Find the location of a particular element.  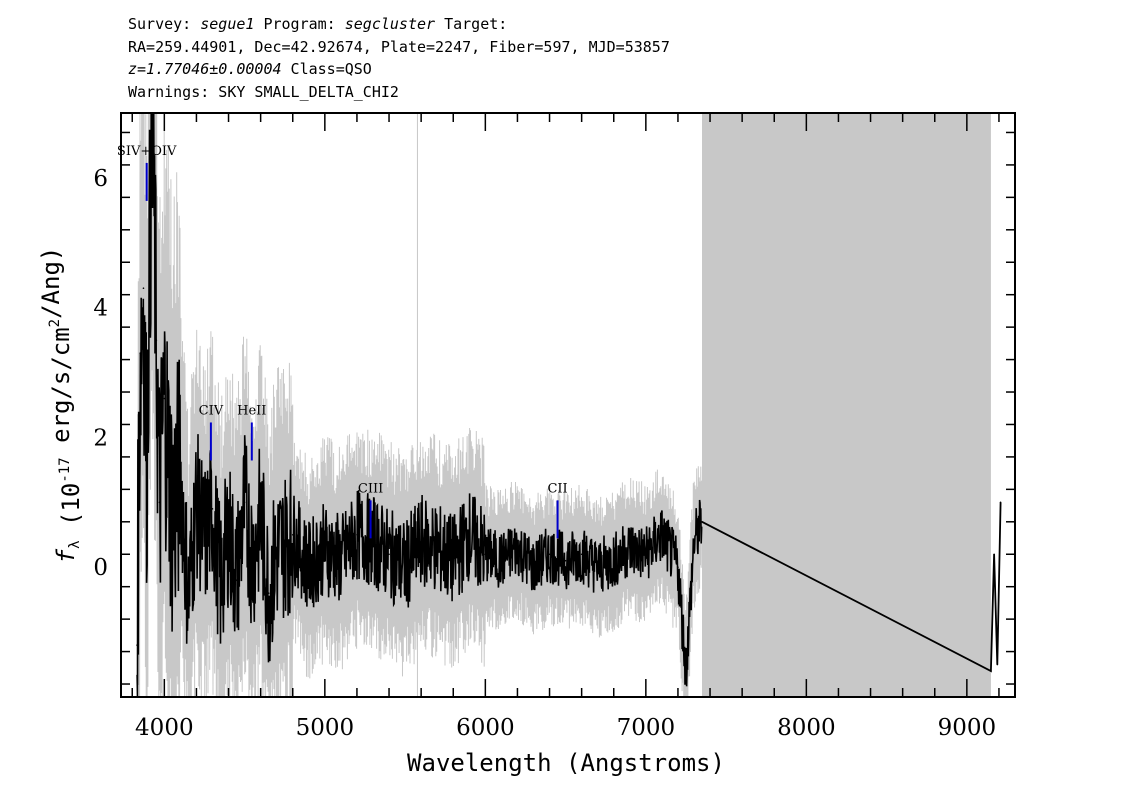

redshift-value: z=1.77046±0.00004 is located at coordinates (205, 69).